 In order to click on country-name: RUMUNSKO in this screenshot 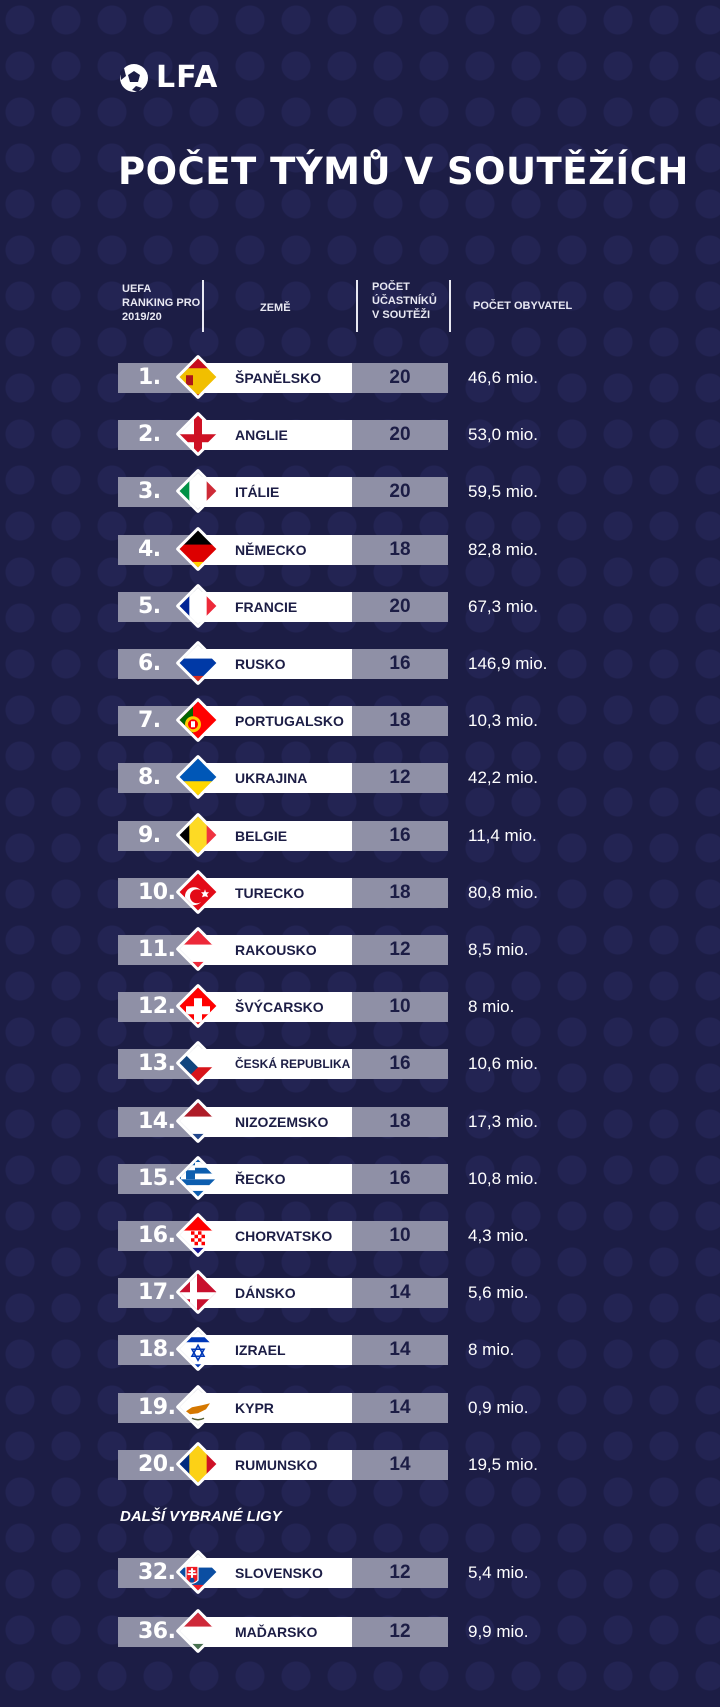, I will do `click(276, 1464)`.